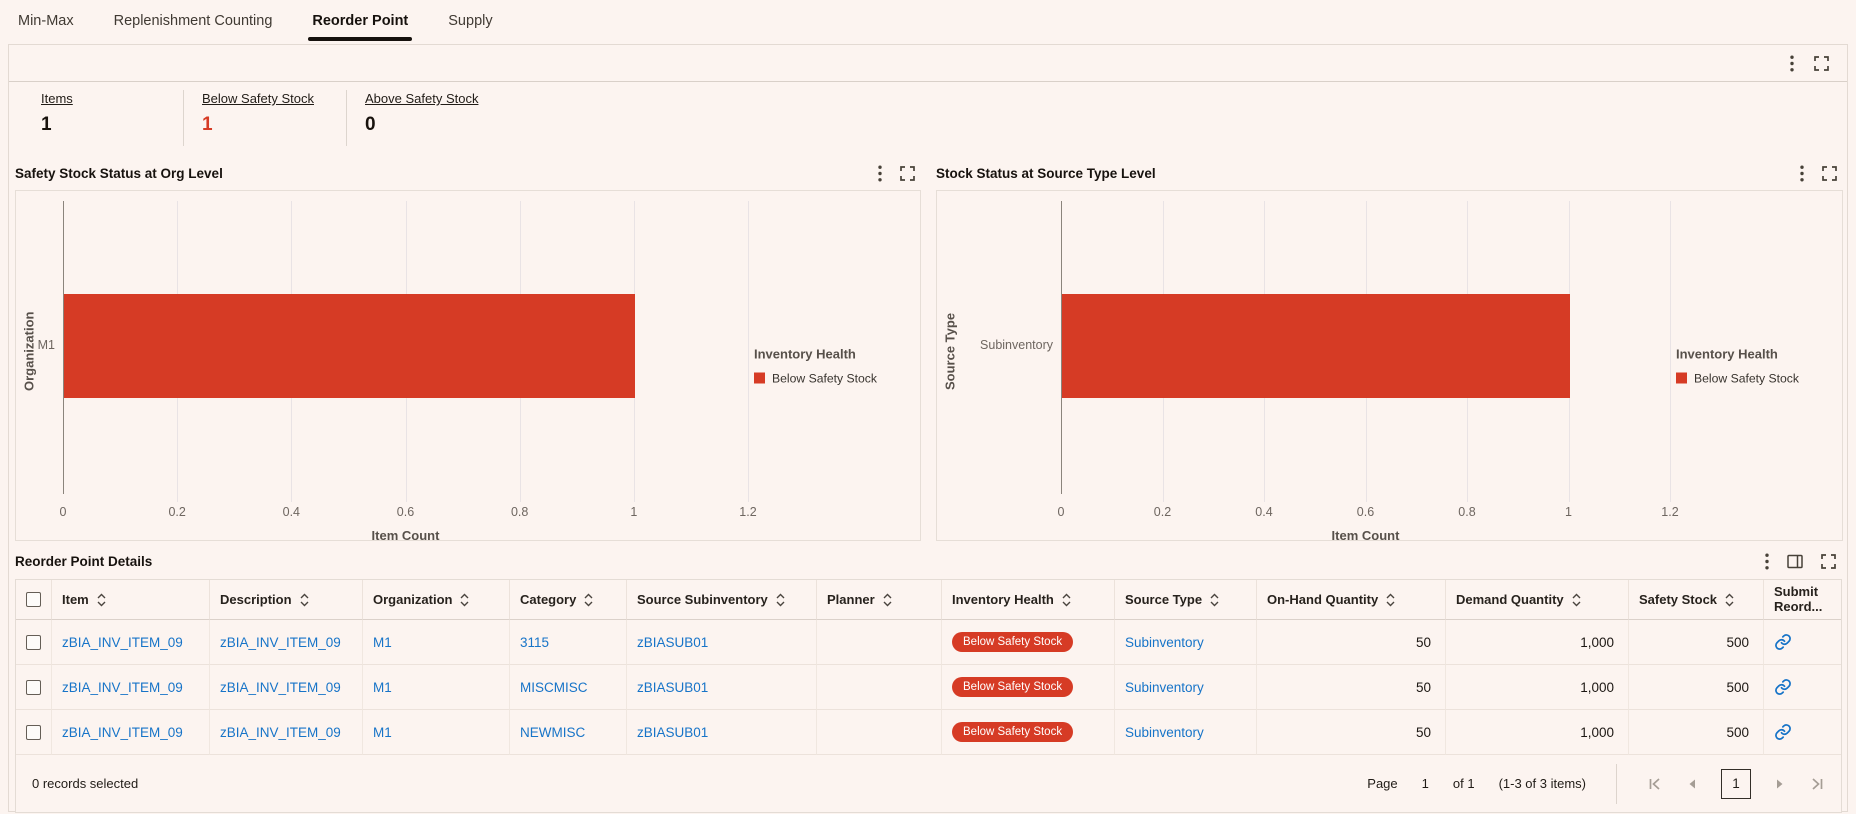 The width and height of the screenshot is (1856, 814). Describe the element at coordinates (1028, 600) in the screenshot. I see `column-header-inventory_health: Inventory Health` at that location.